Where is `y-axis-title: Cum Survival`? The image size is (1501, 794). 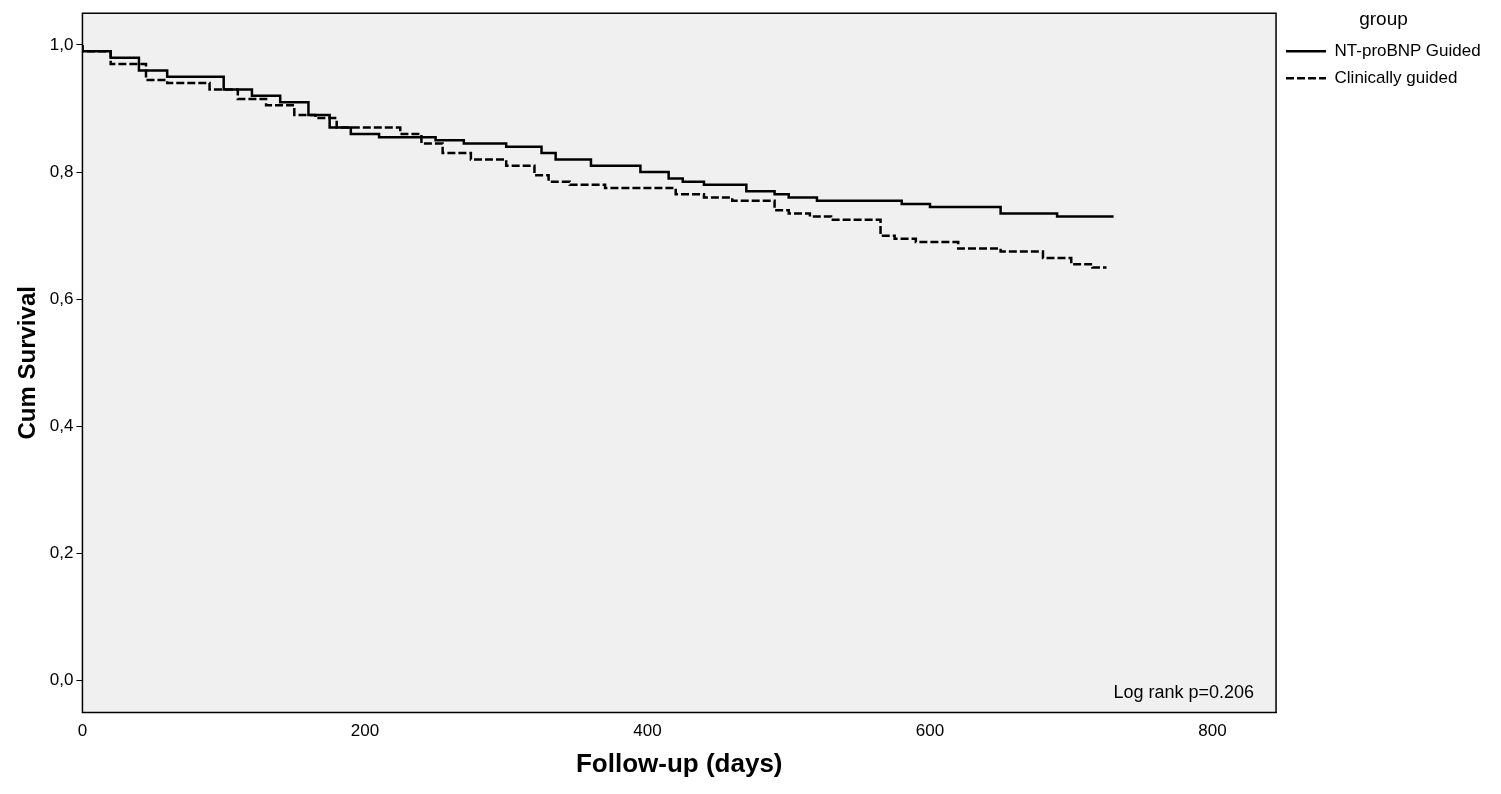 y-axis-title: Cum Survival is located at coordinates (27, 363).